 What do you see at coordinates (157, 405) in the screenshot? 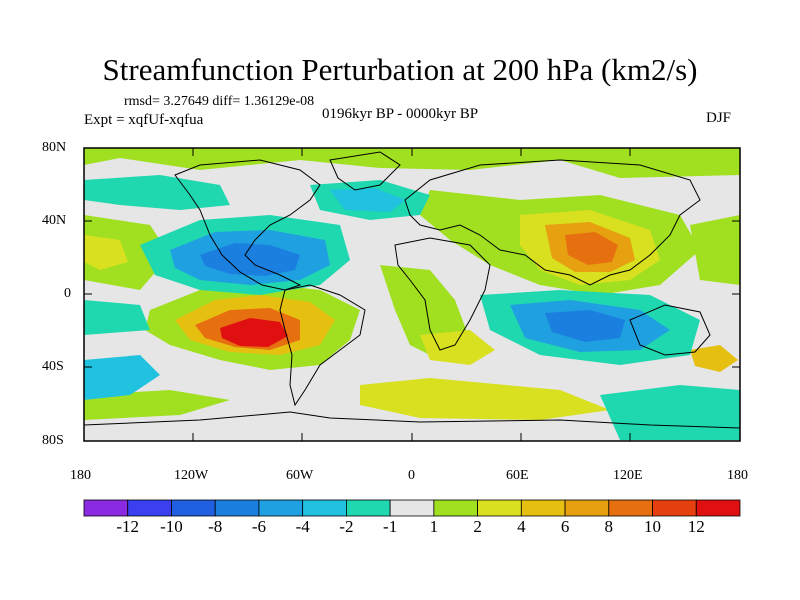
I see `positive-region-south-pacific` at bounding box center [157, 405].